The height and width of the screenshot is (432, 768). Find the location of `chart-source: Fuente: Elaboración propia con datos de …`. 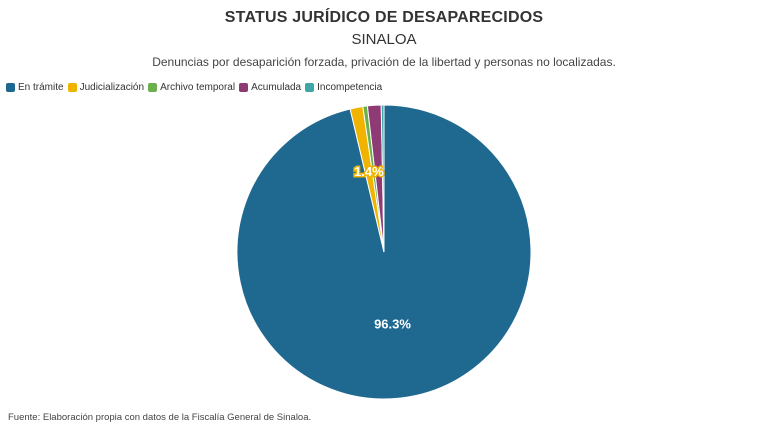

chart-source: Fuente: Elaboración propia con datos de … is located at coordinates (160, 417).